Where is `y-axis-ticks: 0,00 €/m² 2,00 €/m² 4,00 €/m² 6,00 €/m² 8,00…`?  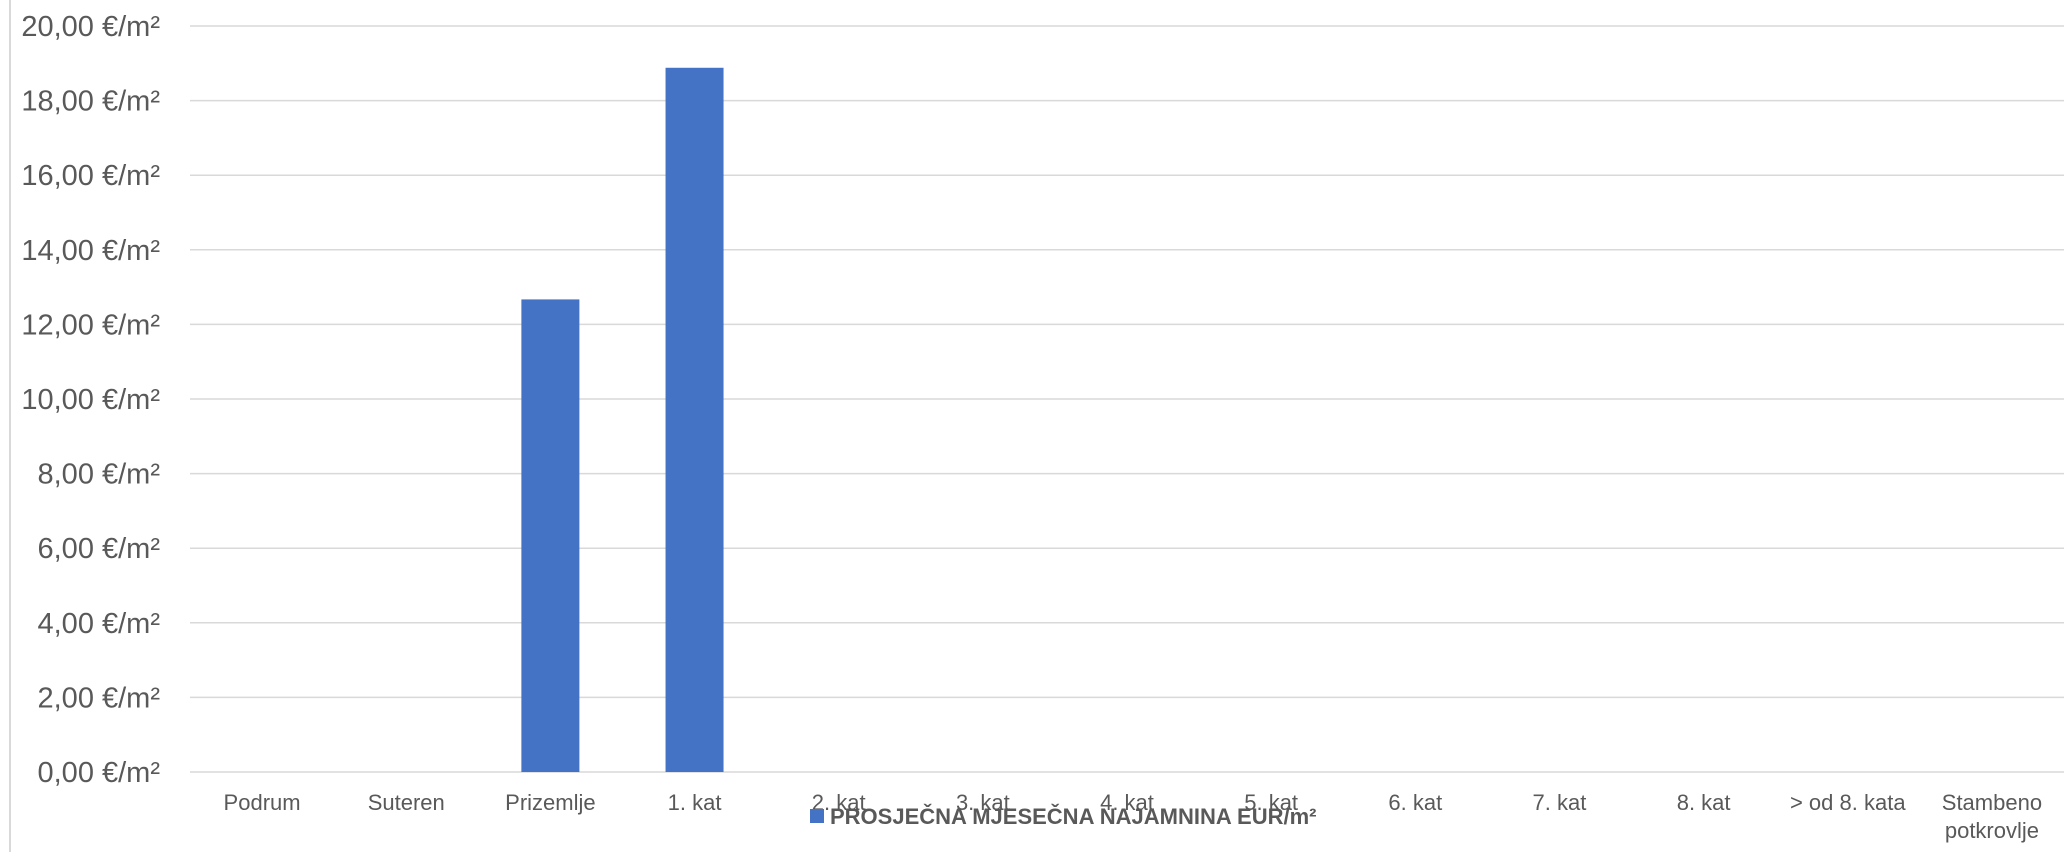
y-axis-ticks: 0,00 €/m² 2,00 €/m² 4,00 €/m² 6,00 €/m² 8,00… is located at coordinates (90, 400).